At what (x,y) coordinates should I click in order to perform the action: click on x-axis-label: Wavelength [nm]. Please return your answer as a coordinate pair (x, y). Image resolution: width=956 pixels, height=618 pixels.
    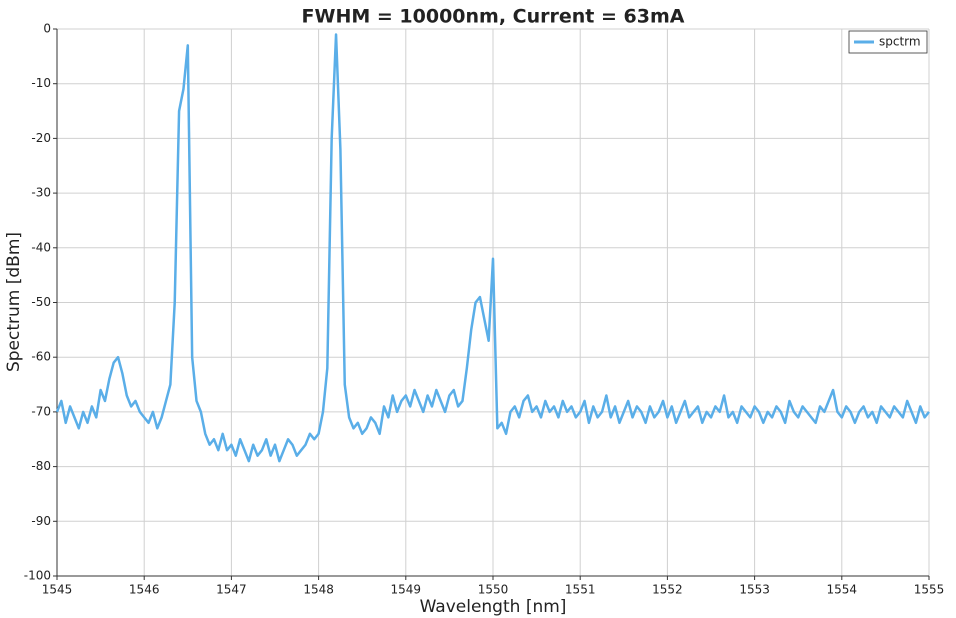
    Looking at the image, I should click on (493, 607).